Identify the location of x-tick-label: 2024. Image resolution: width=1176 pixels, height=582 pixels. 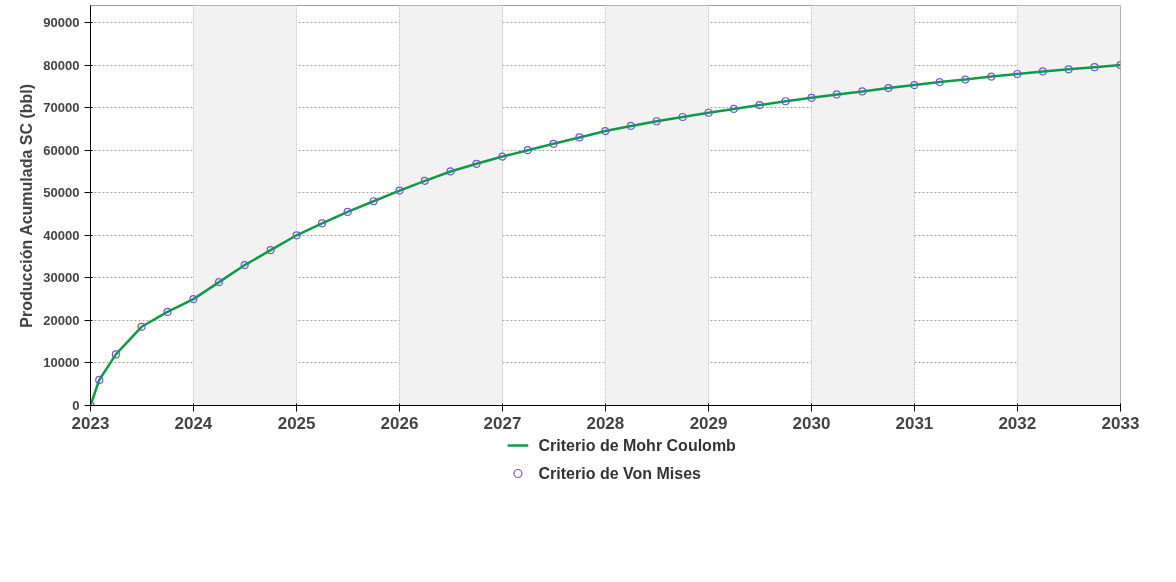
(193, 423).